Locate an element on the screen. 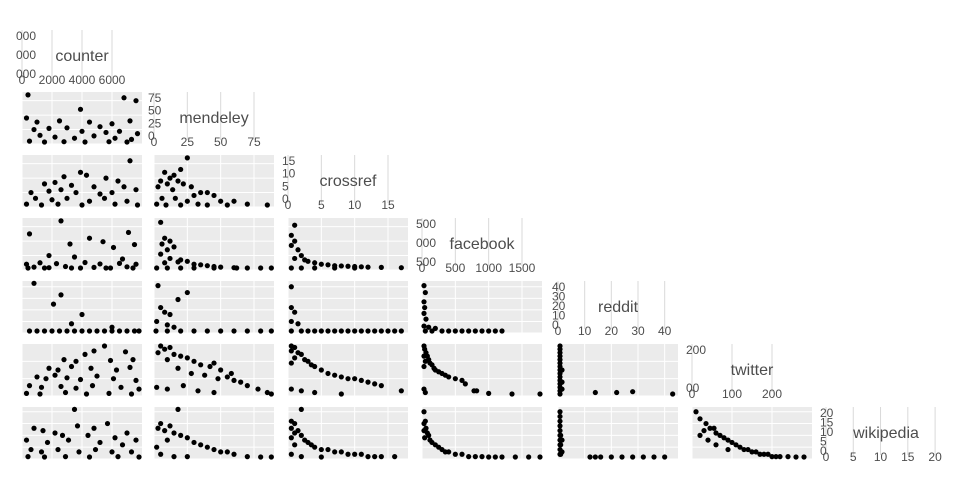  diagonal-panel-twitter: 200 000 100 200 twitter is located at coordinates (734, 372).